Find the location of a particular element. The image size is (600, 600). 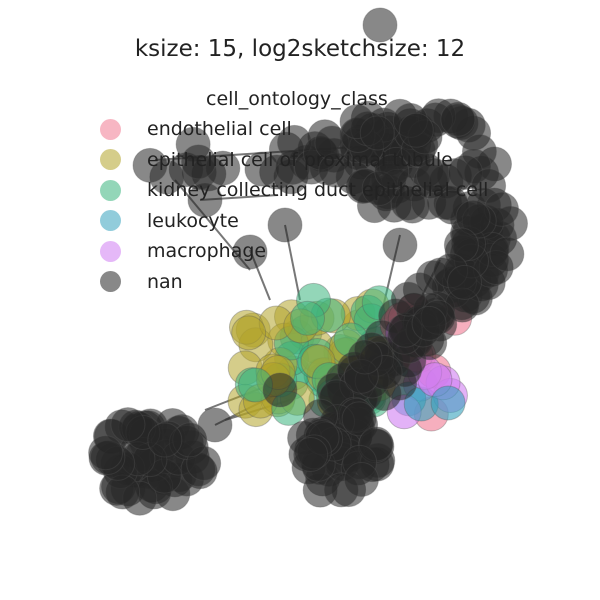

legend-label: leukocyte is located at coordinates (193, 220).